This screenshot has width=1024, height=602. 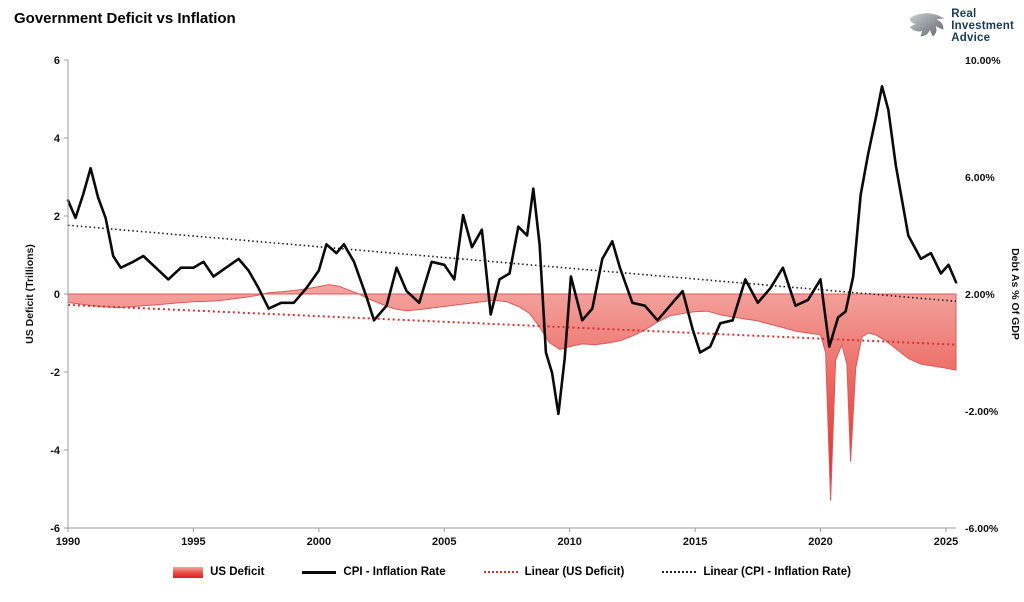 I want to click on ria-logo: Real Investment Advice, so click(x=961, y=26).